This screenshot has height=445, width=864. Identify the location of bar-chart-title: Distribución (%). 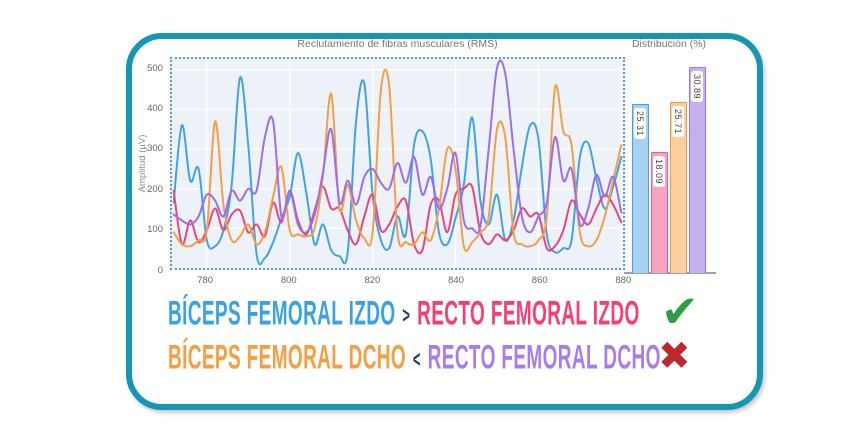
(669, 44).